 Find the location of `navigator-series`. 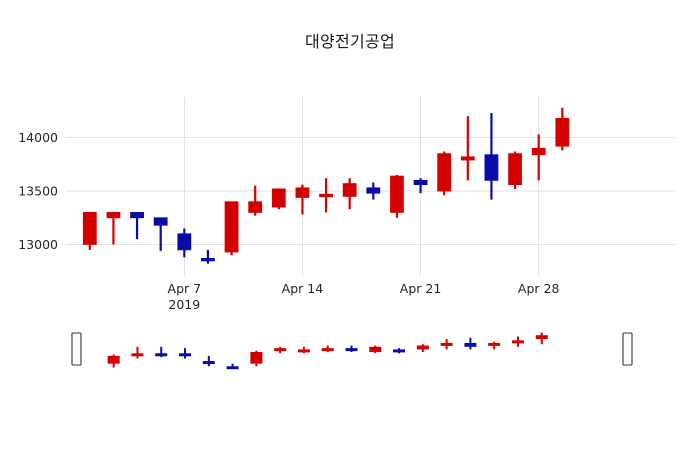

navigator-series is located at coordinates (327, 351).